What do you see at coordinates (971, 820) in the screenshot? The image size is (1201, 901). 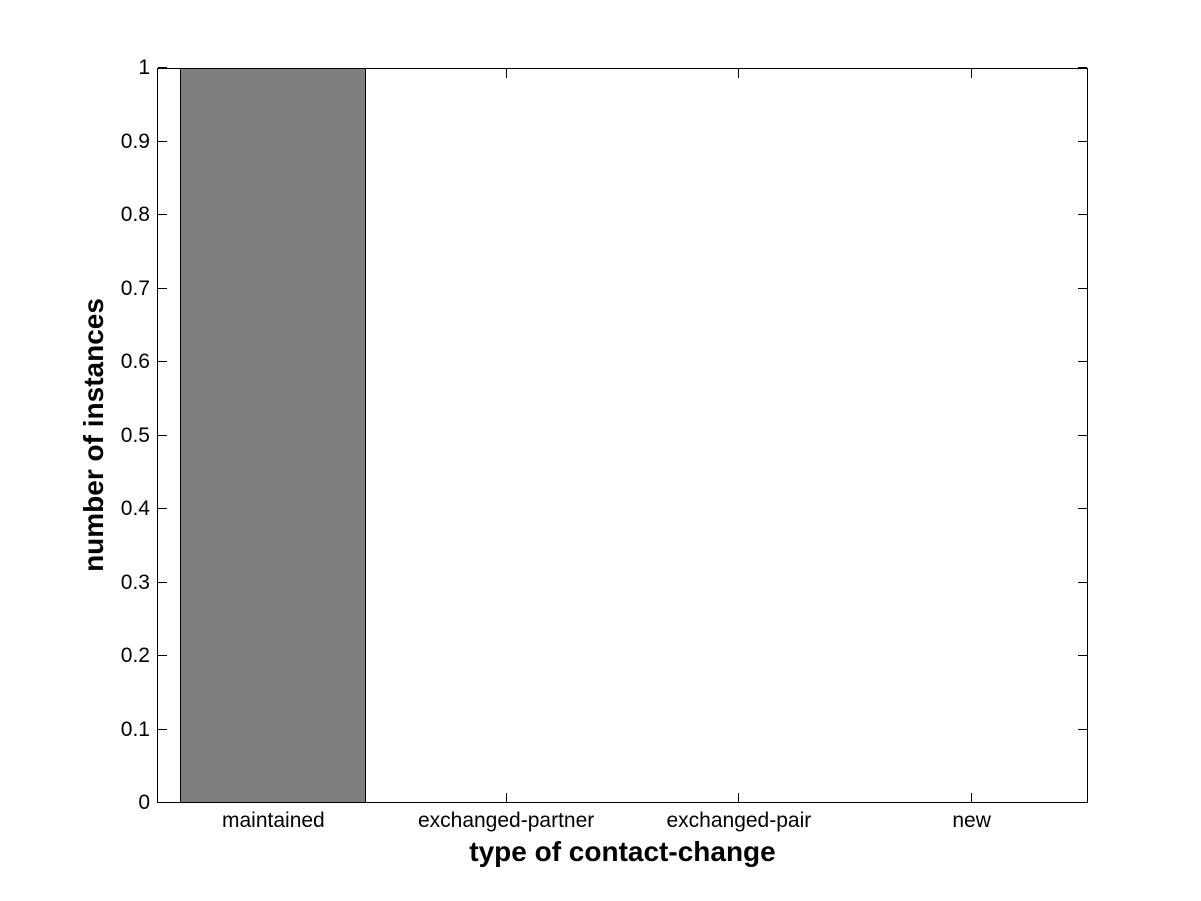 I see `x-tick-label: new` at bounding box center [971, 820].